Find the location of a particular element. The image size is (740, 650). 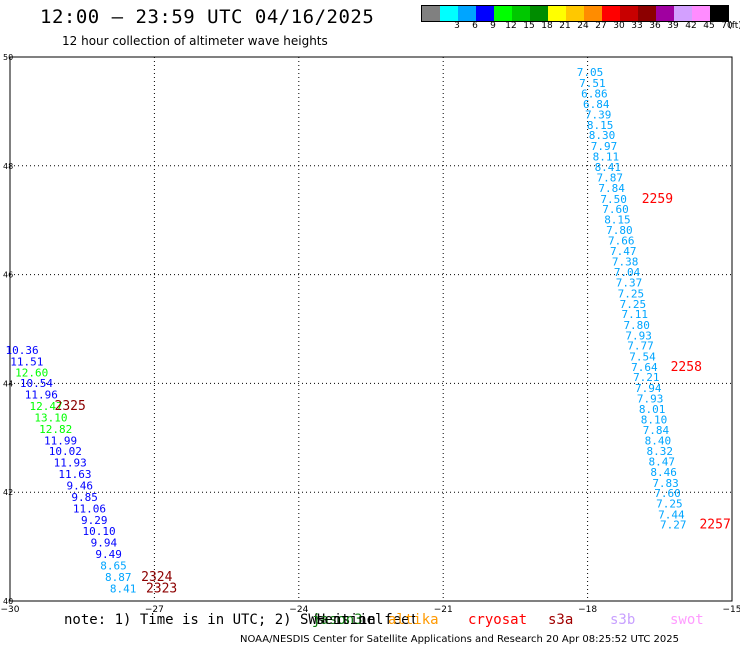

color-scale-tick-label: 70 is located at coordinates (727, 26).